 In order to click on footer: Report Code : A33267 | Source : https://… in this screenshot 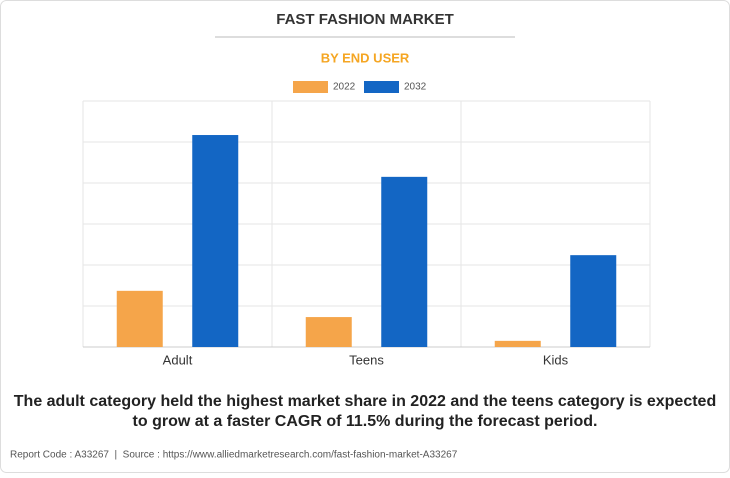, I will do `click(234, 455)`.